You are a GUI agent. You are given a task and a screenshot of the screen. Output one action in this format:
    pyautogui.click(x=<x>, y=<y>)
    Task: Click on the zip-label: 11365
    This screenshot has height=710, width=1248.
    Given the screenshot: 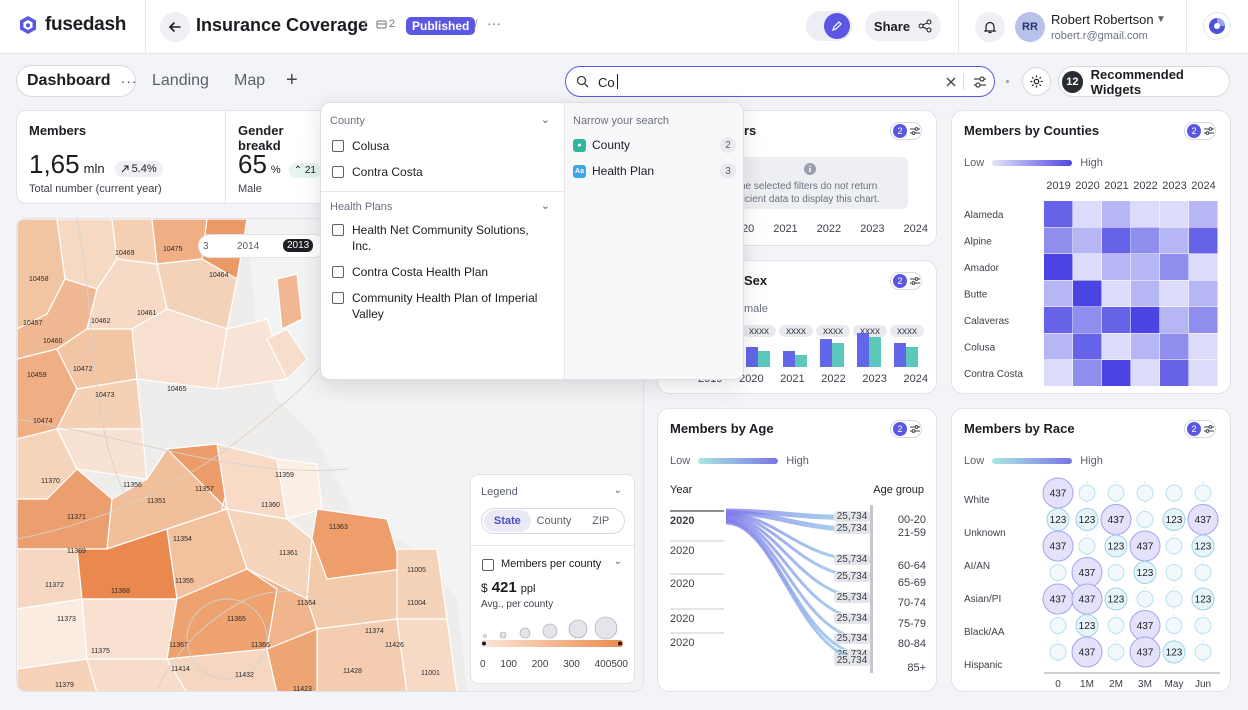 What is the action you would take?
    pyautogui.click(x=236, y=619)
    